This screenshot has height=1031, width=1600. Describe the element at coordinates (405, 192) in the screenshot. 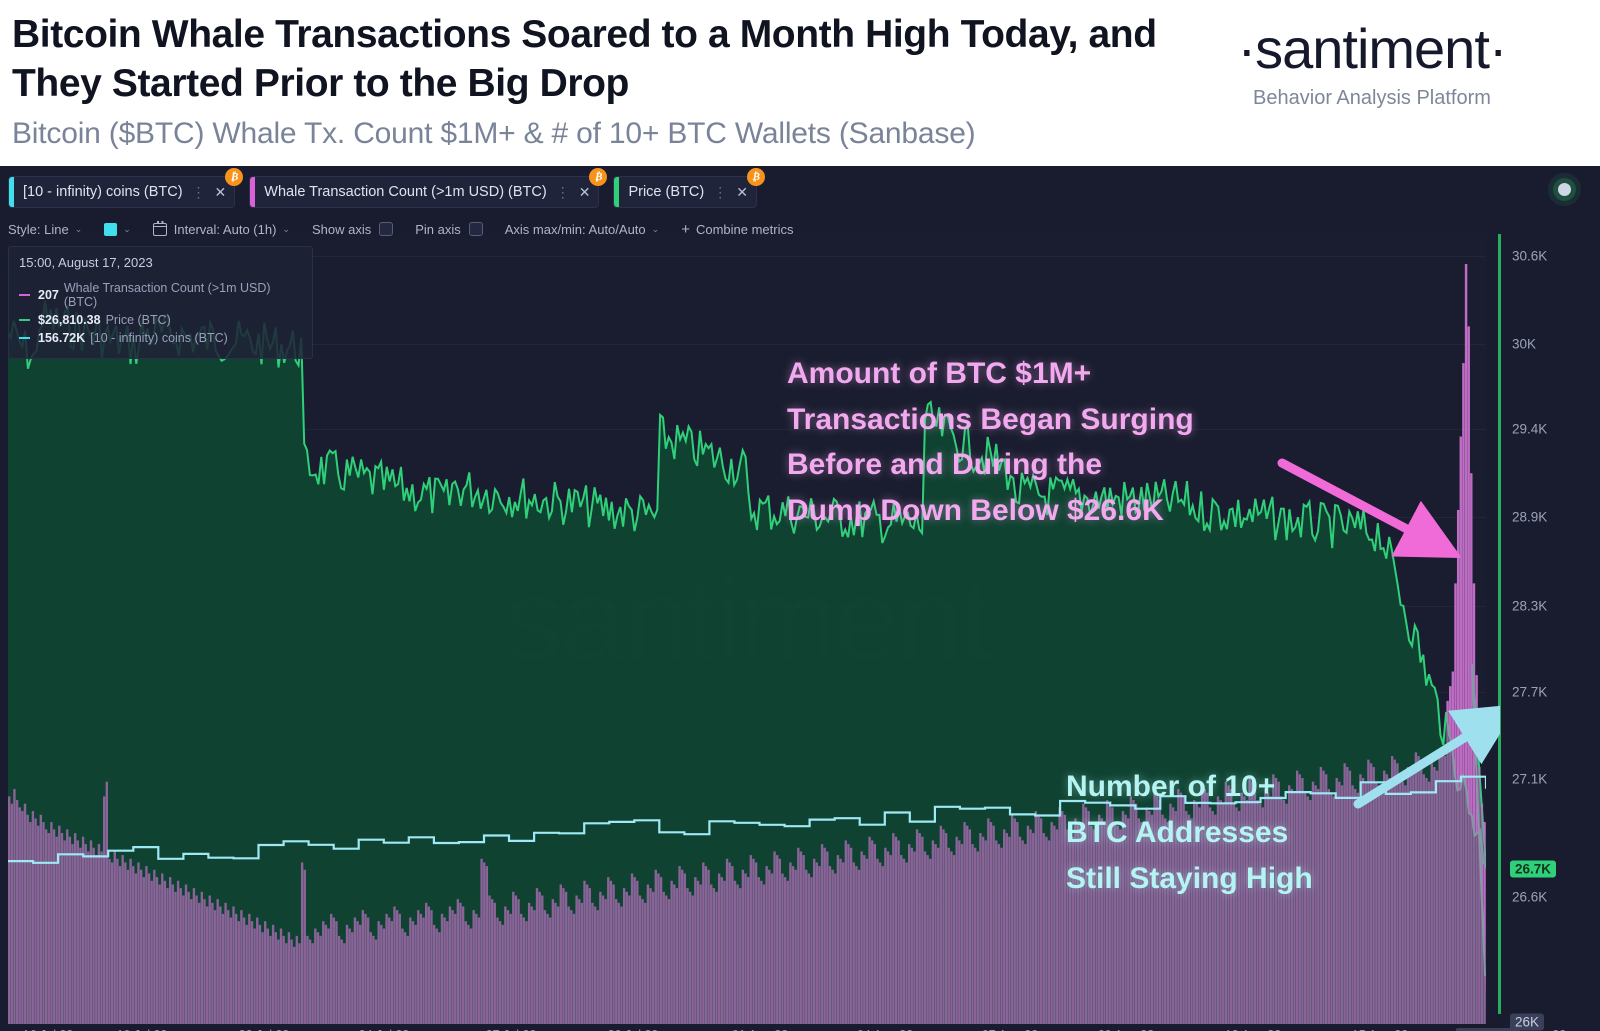

I see `tab-label: Whale Transaction Count (>1m USD) (BTC)` at that location.